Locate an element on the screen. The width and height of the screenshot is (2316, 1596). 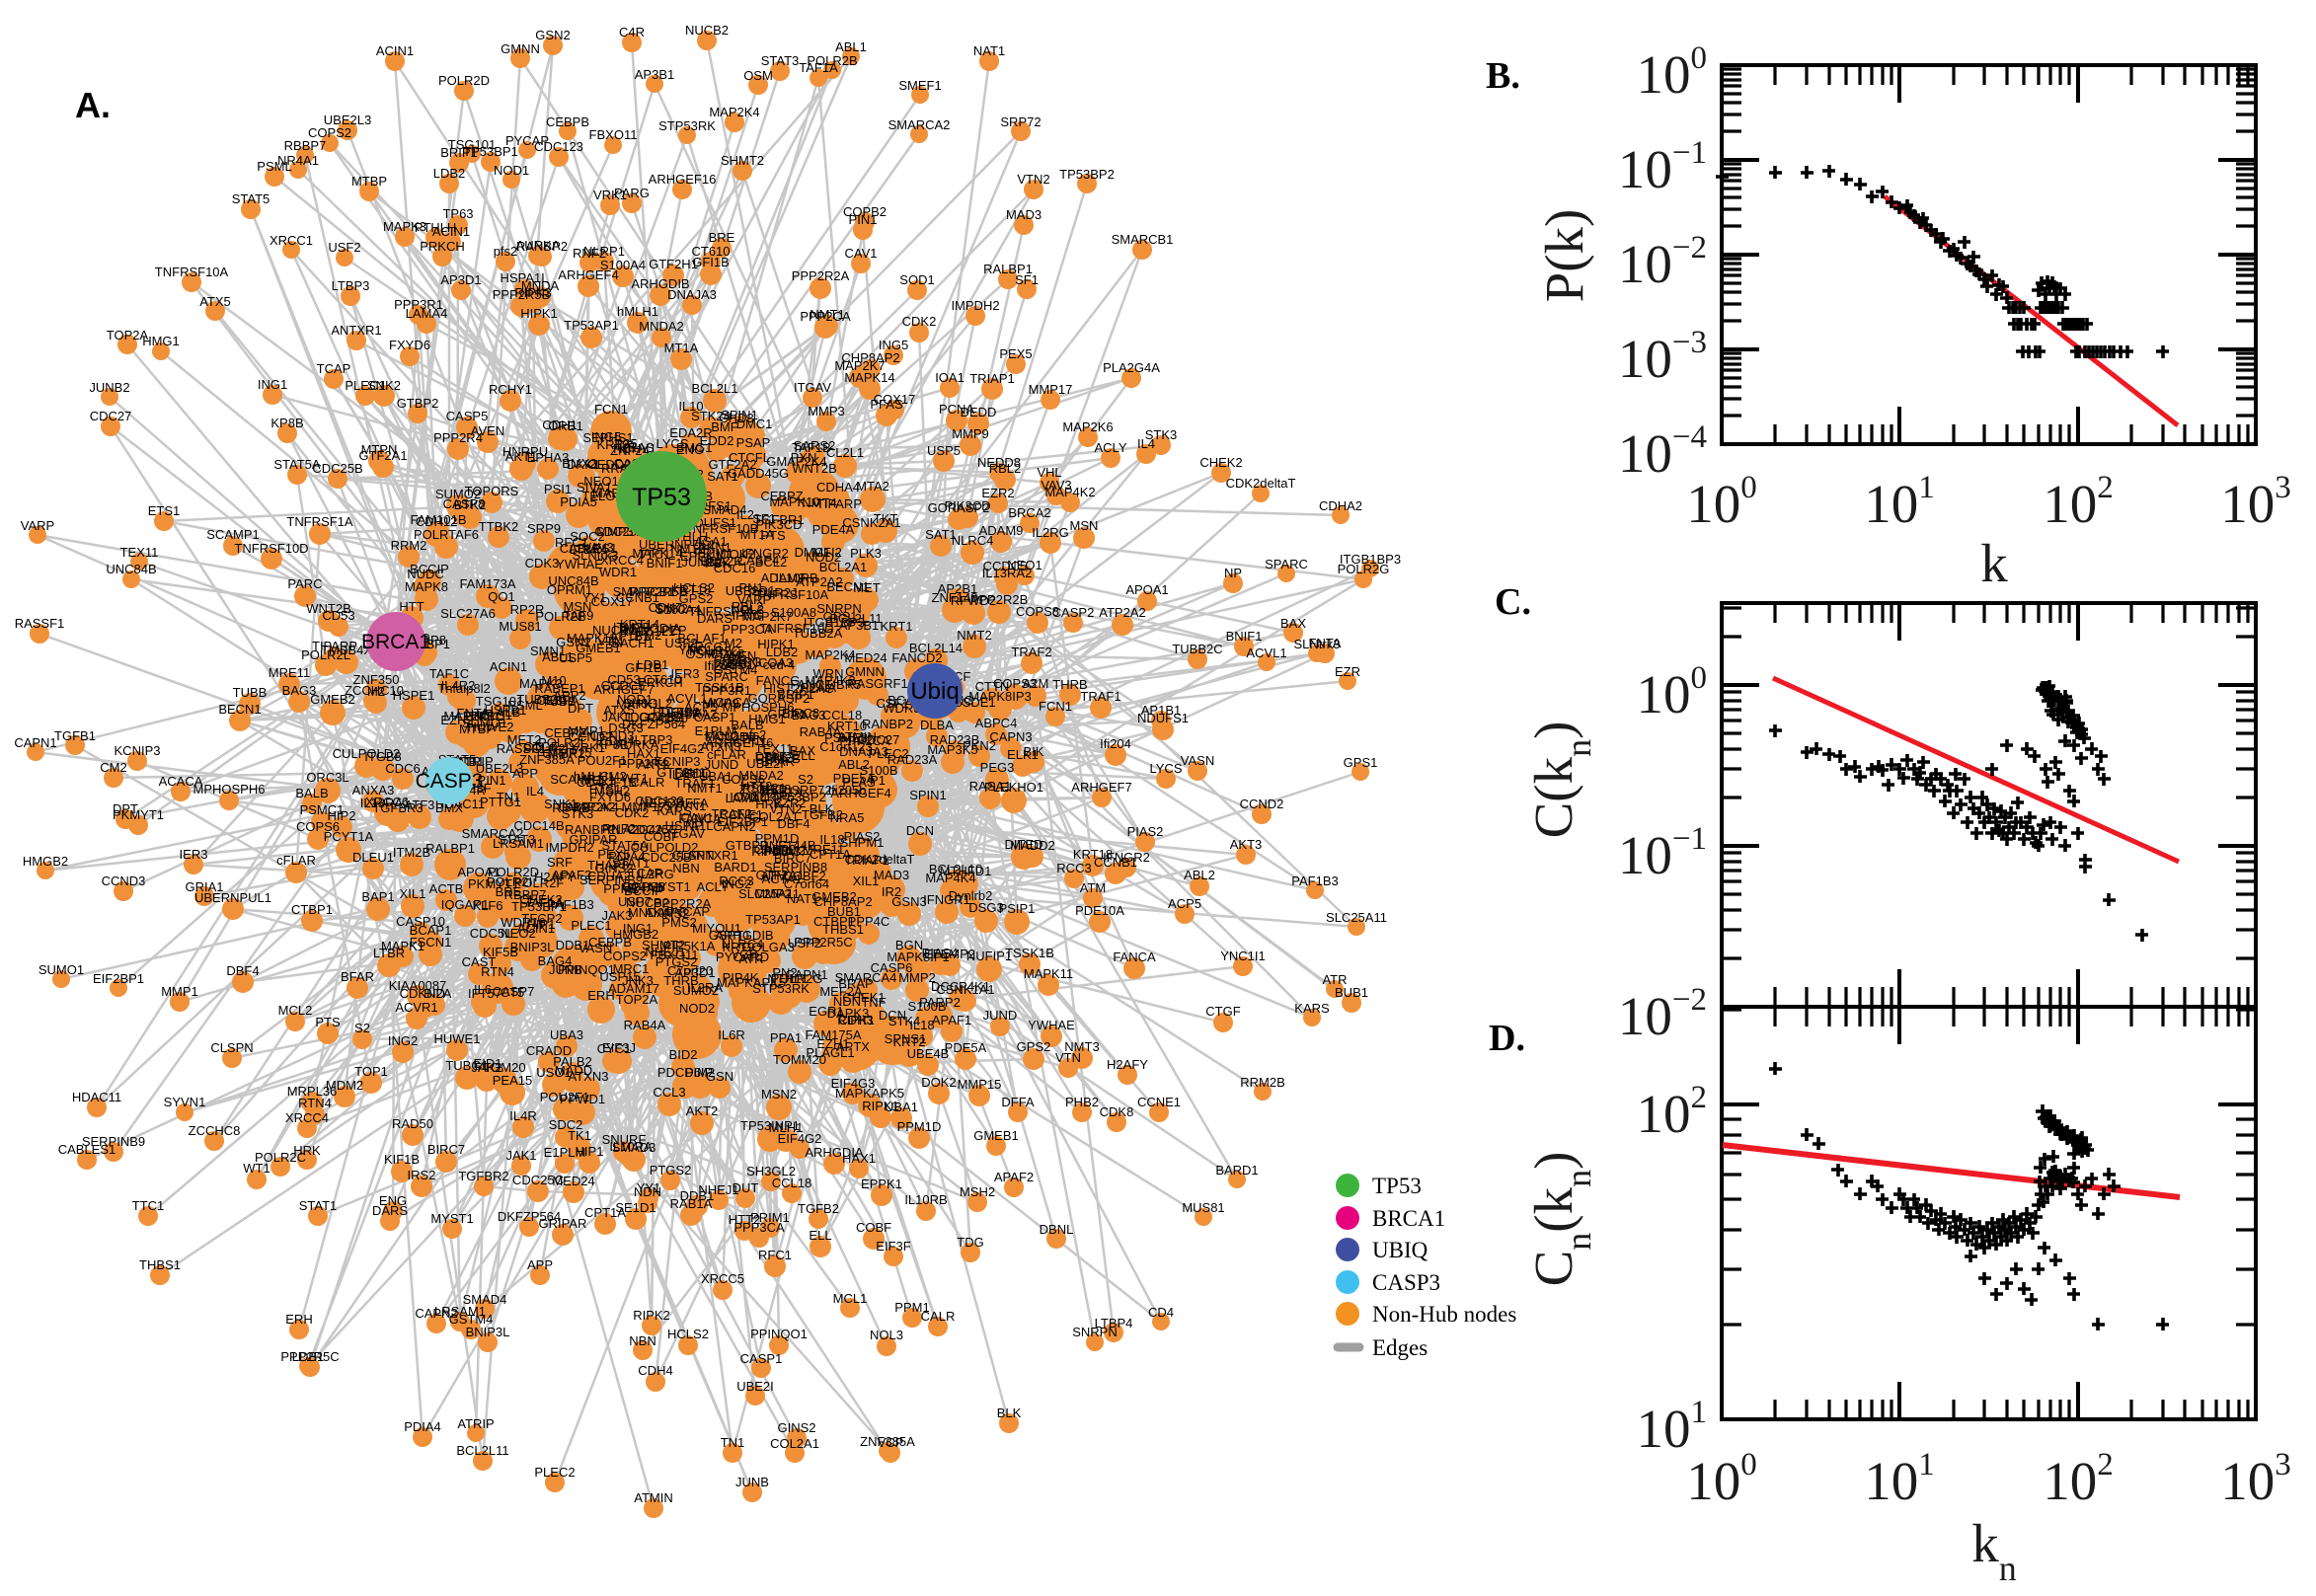
svg-text: POLR2F is located at coordinates (540, 882).